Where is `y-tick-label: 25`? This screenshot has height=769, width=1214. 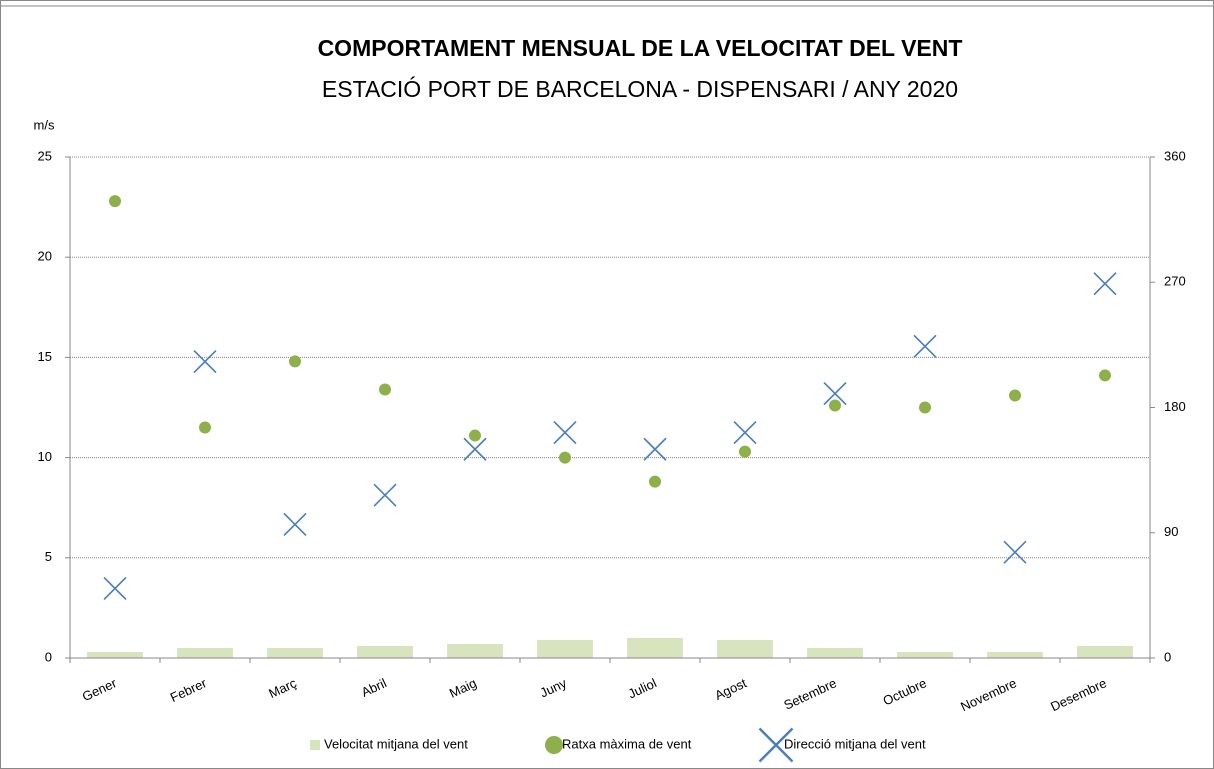
y-tick-label: 25 is located at coordinates (45, 155).